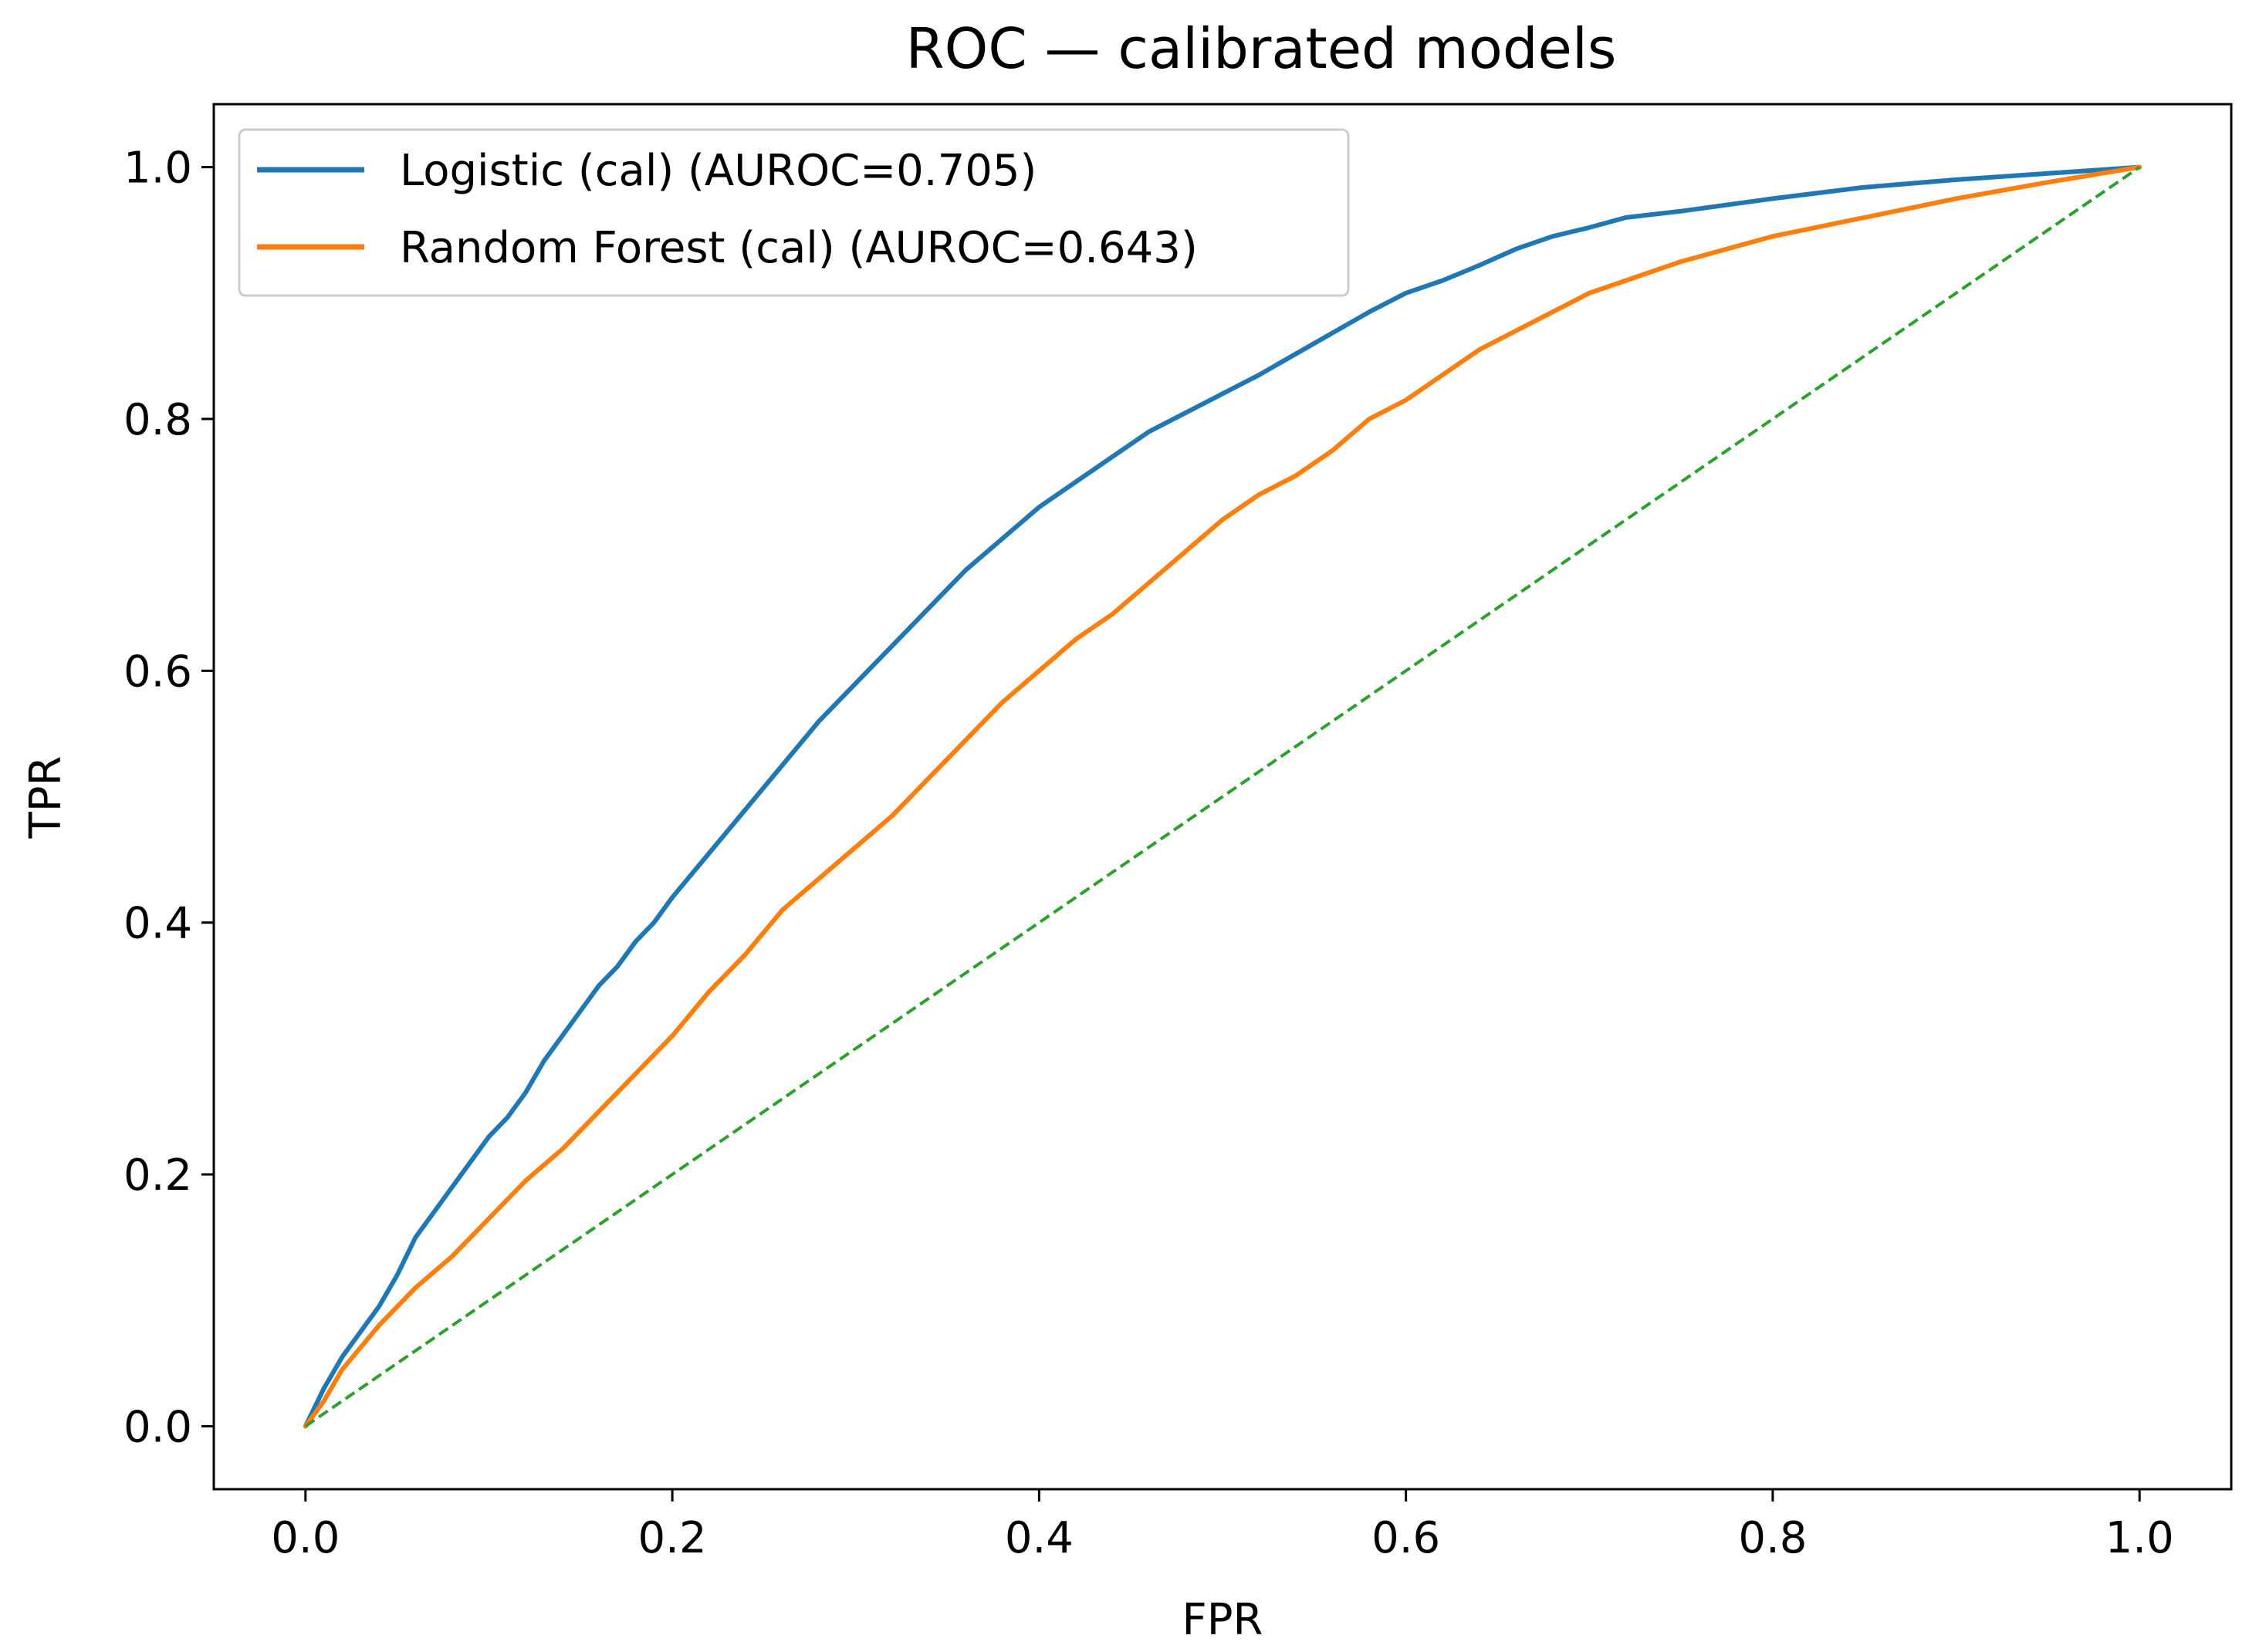  Describe the element at coordinates (157, 1427) in the screenshot. I see `y-tick-label: 0.0` at that location.